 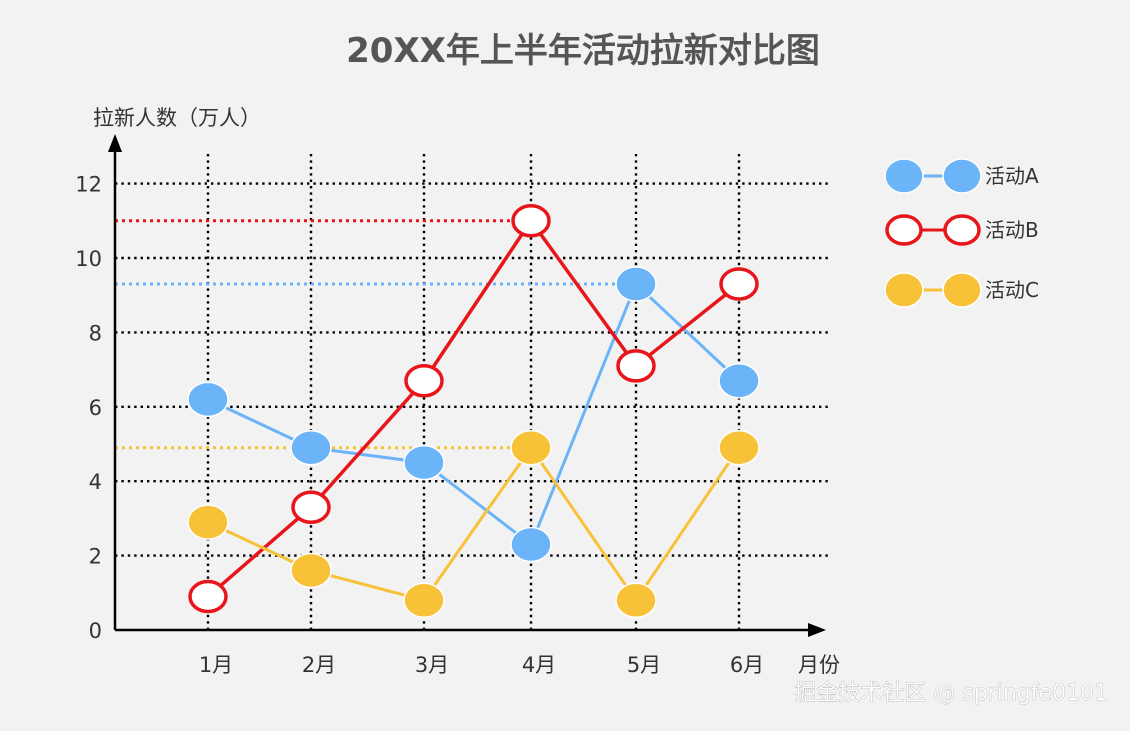 What do you see at coordinates (644, 665) in the screenshot?
I see `x-tick-label: 5月` at bounding box center [644, 665].